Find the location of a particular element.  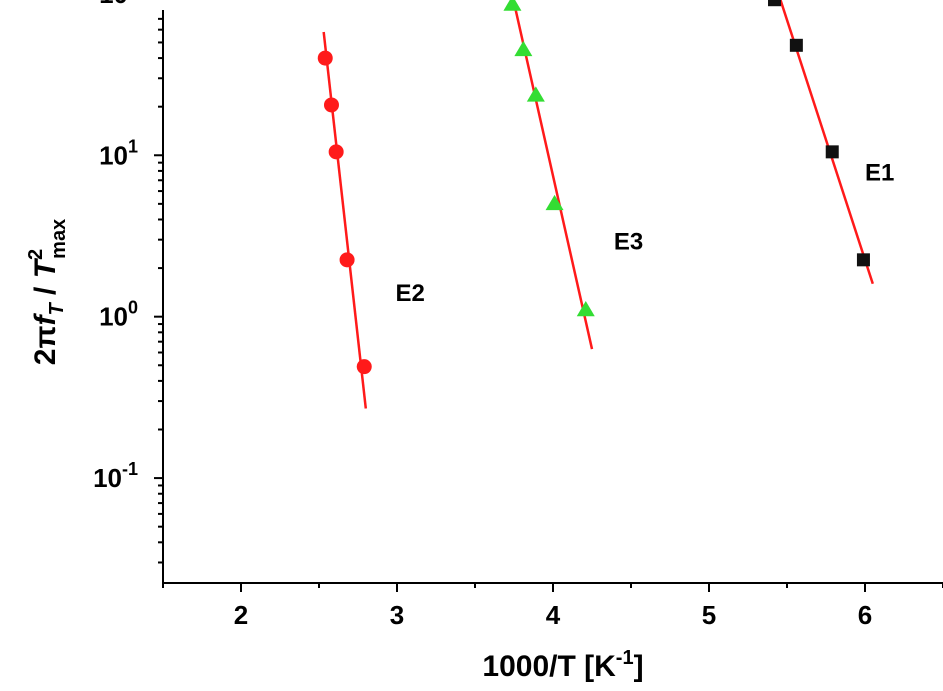

series-label-e2: E2 is located at coordinates (409, 293).